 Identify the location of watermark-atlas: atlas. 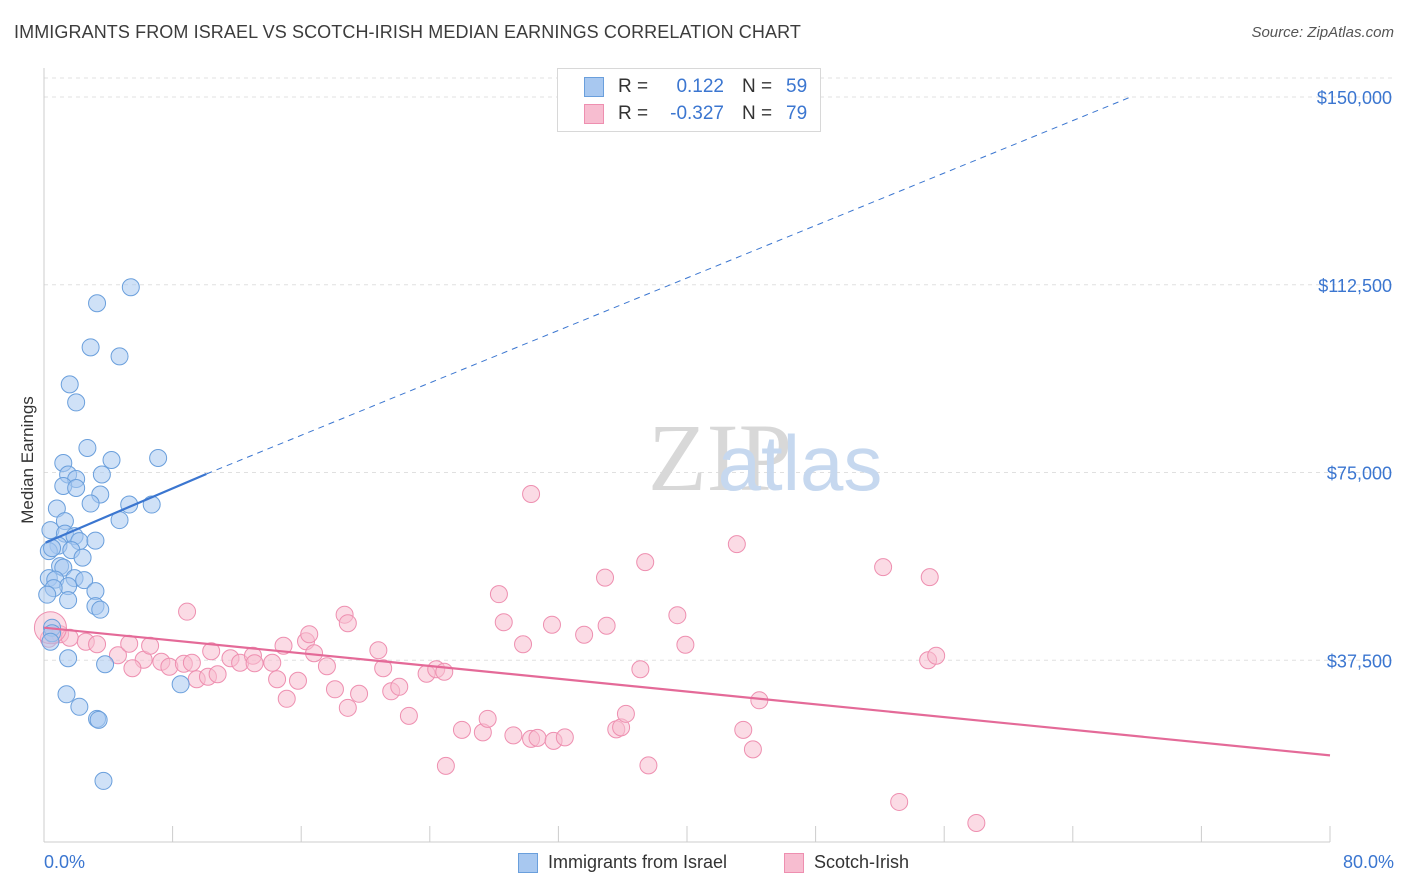
(800, 463).